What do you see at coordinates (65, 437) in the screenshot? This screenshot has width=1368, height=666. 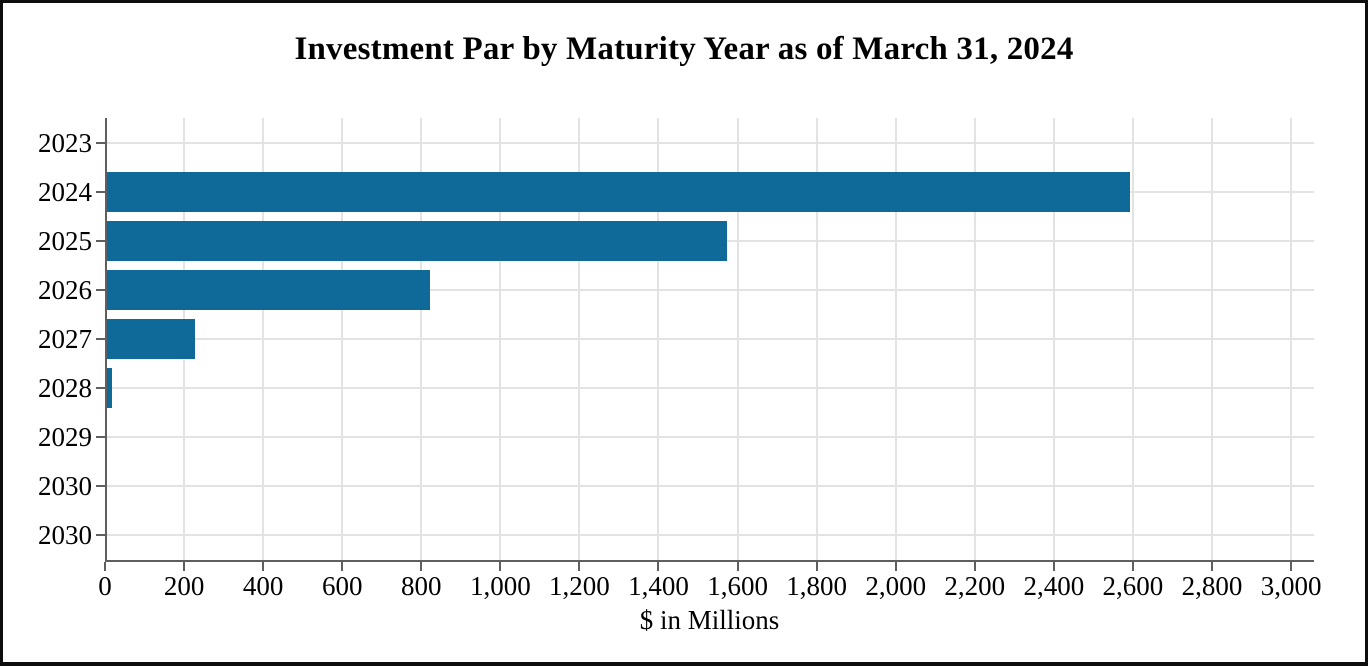 I see `y-axis-label: 2029` at bounding box center [65, 437].